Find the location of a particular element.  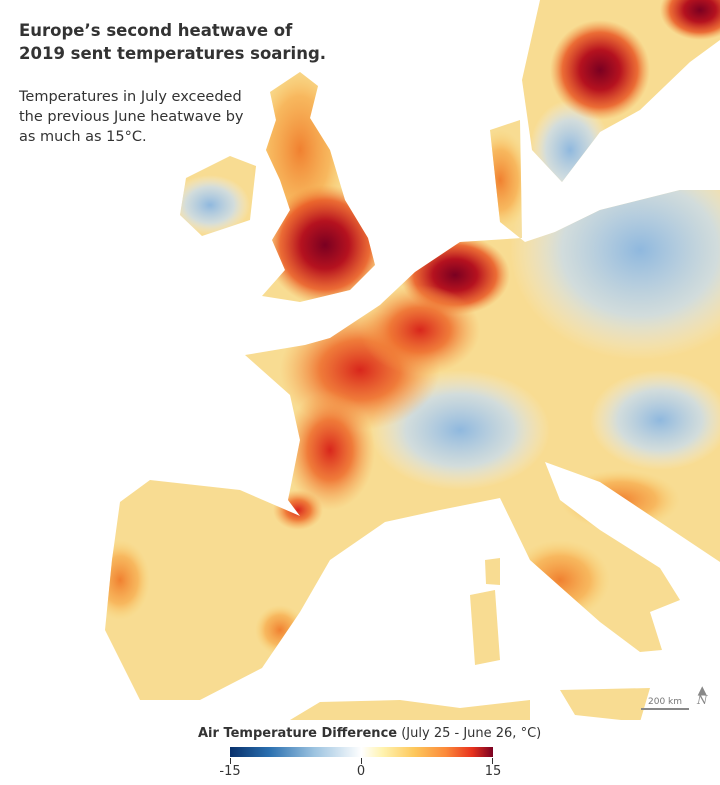

scale-bar-label: 200 km is located at coordinates (665, 702).